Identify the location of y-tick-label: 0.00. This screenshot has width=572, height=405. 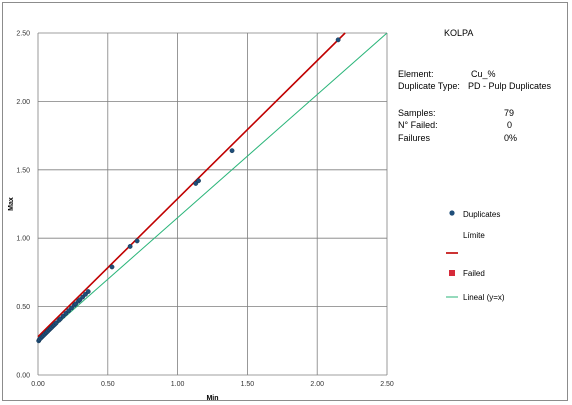
(23, 376).